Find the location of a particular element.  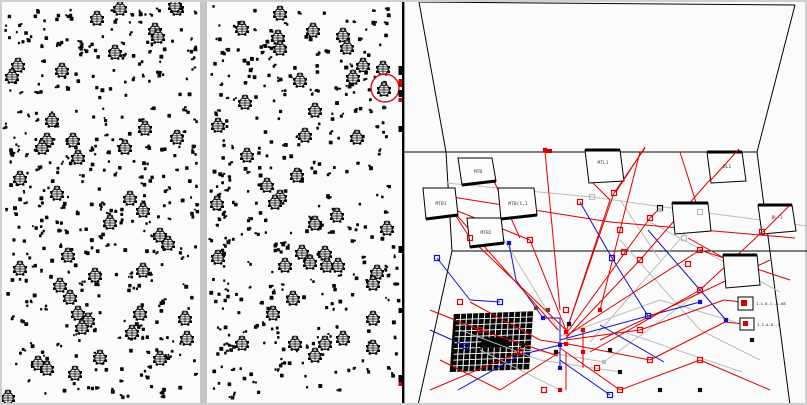

floor-grid-mat is located at coordinates (491, 342).